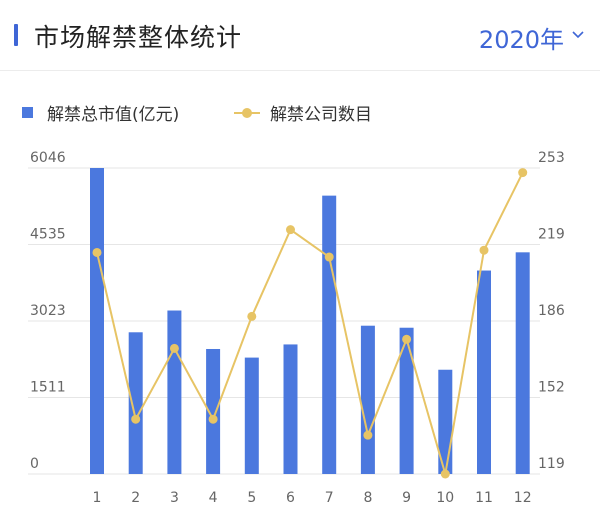 The height and width of the screenshot is (522, 600). I want to click on chart-legend: 解禁总市值(亿元) 解禁公司数目, so click(302, 115).